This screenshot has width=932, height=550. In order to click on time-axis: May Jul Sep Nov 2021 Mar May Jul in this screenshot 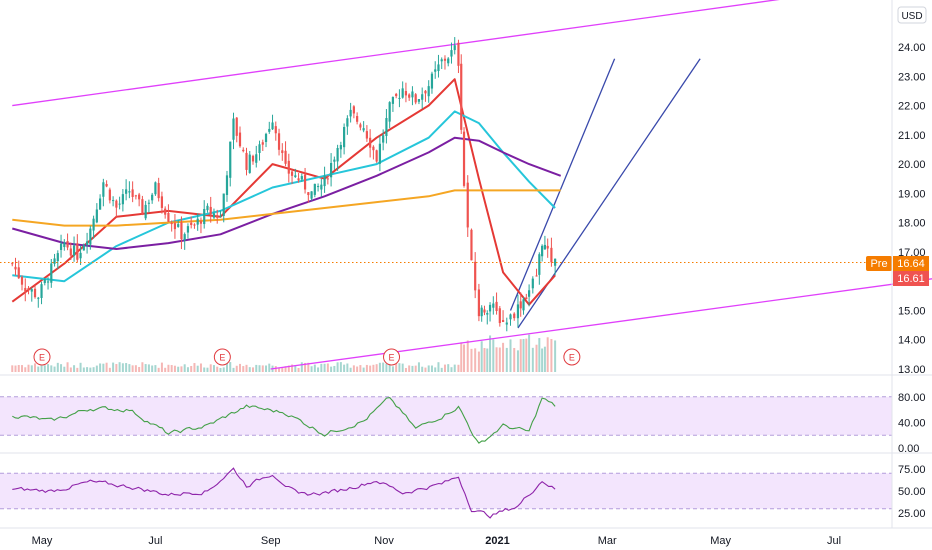, I will do `click(436, 541)`.